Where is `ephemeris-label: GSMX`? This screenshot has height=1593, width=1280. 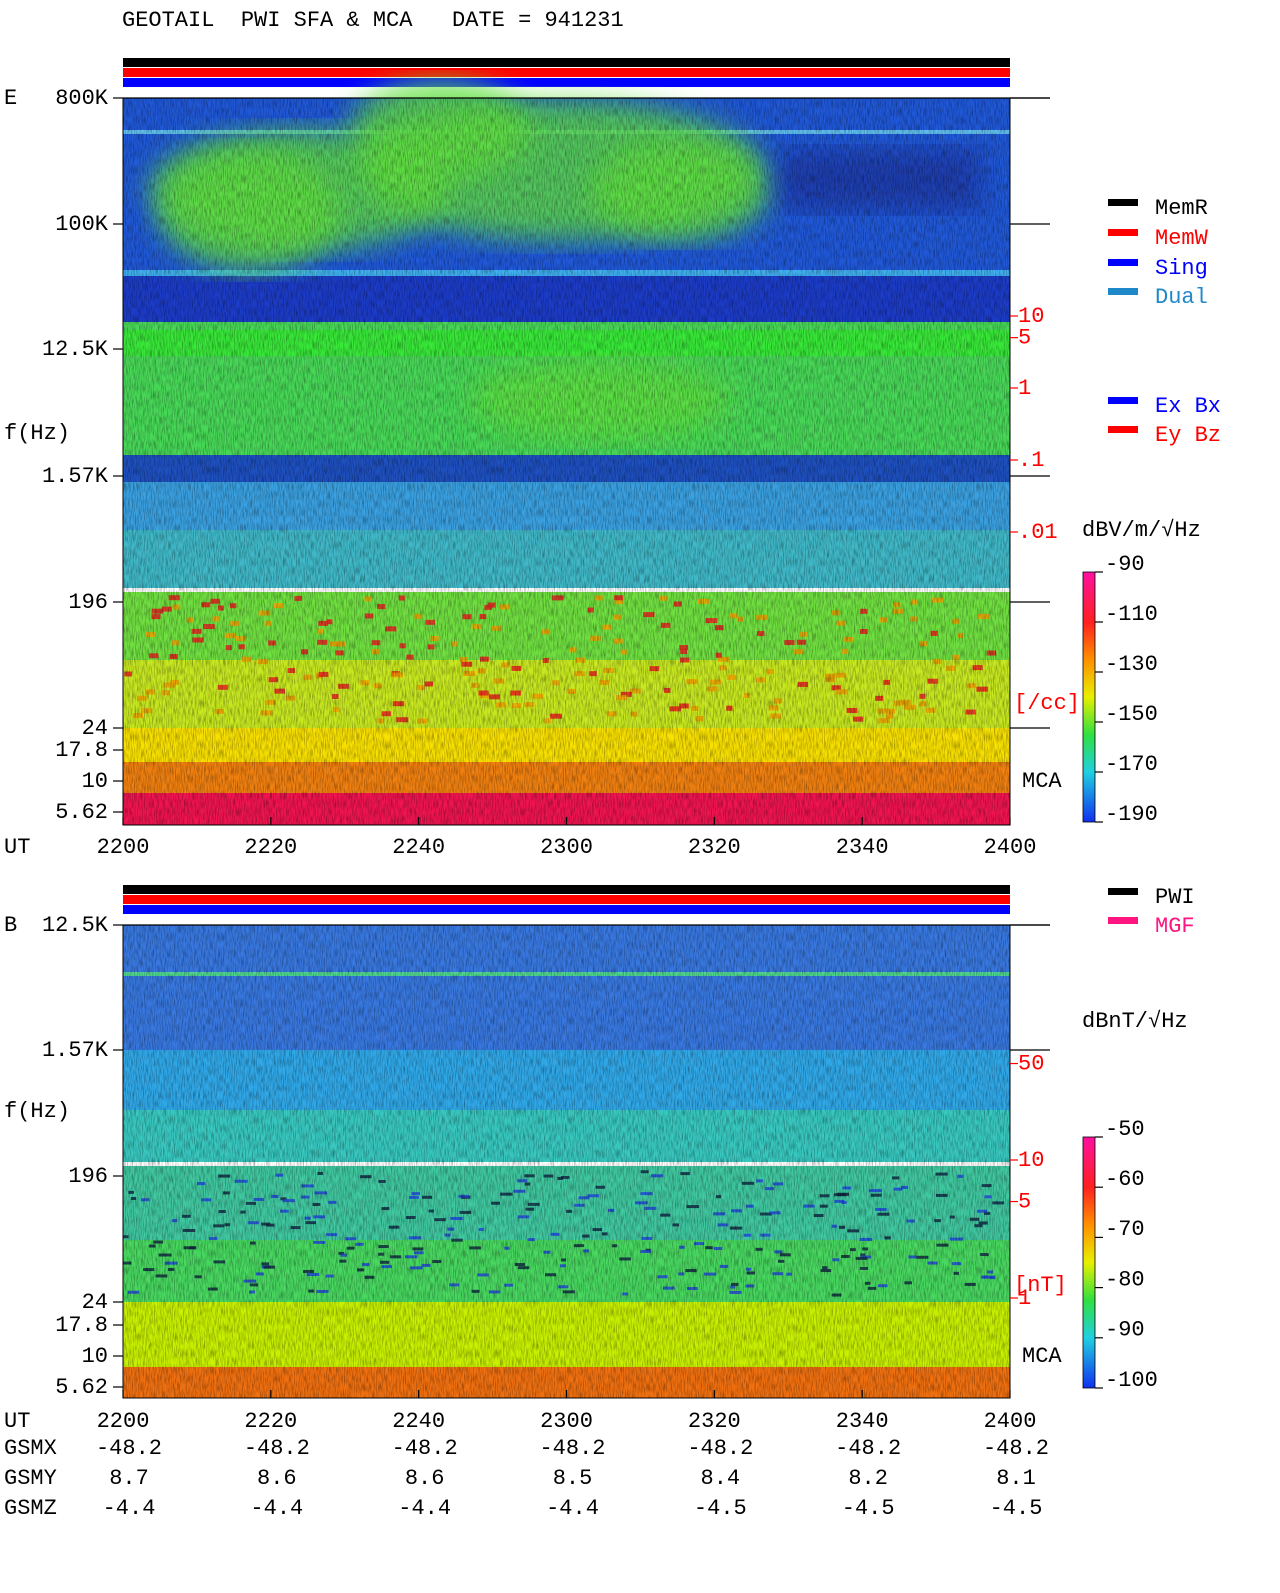 ephemeris-label: GSMX is located at coordinates (30, 1448).